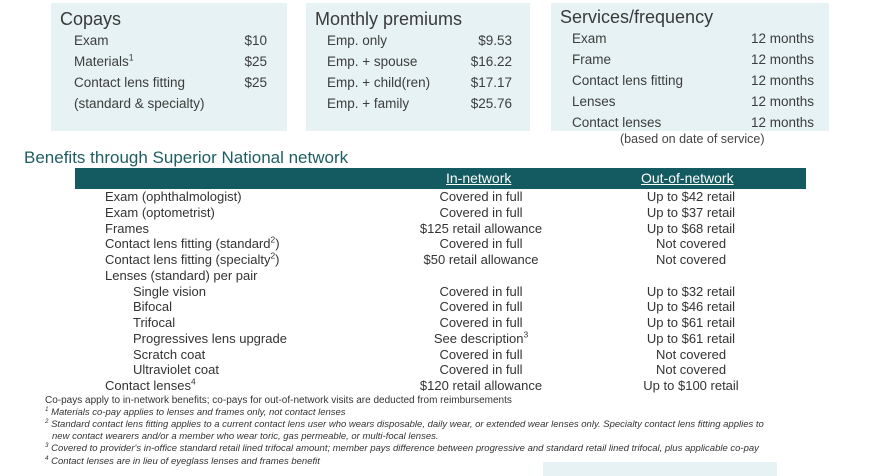 The height and width of the screenshot is (476, 870). What do you see at coordinates (47, 445) in the screenshot?
I see `footnote-number: 3` at bounding box center [47, 445].